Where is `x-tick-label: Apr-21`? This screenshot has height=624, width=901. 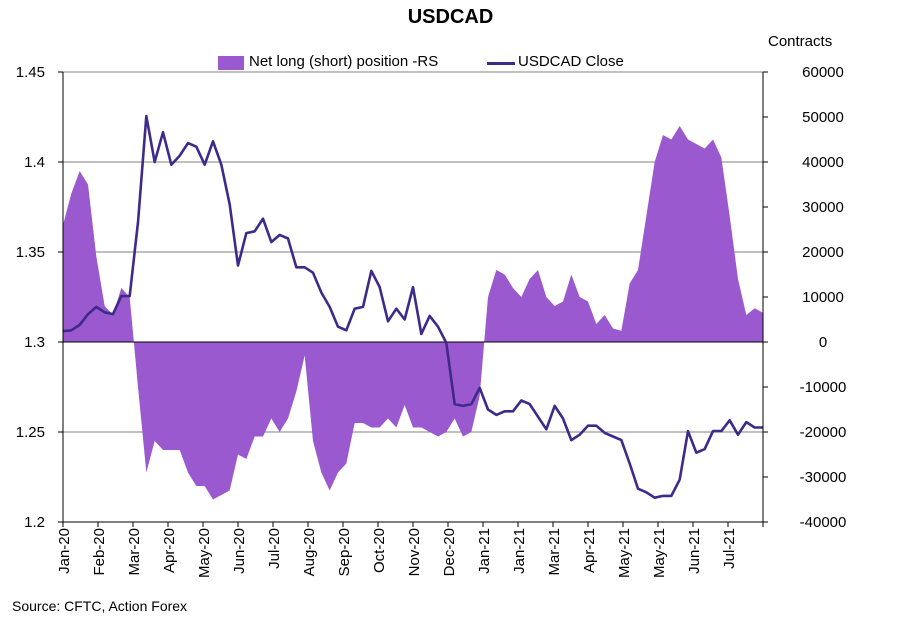
x-tick-label: Apr-21 is located at coordinates (589, 550).